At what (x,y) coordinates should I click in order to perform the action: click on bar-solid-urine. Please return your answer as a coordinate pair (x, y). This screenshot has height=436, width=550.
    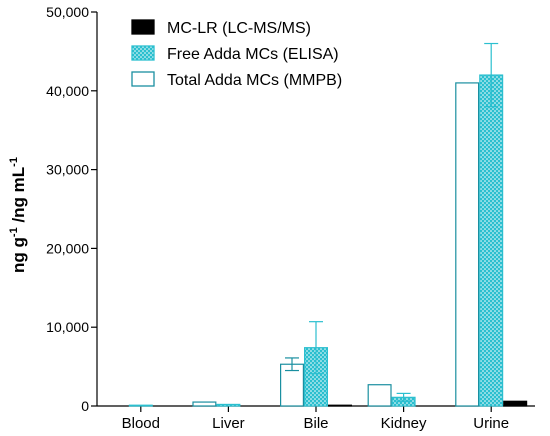
    Looking at the image, I should click on (515, 403).